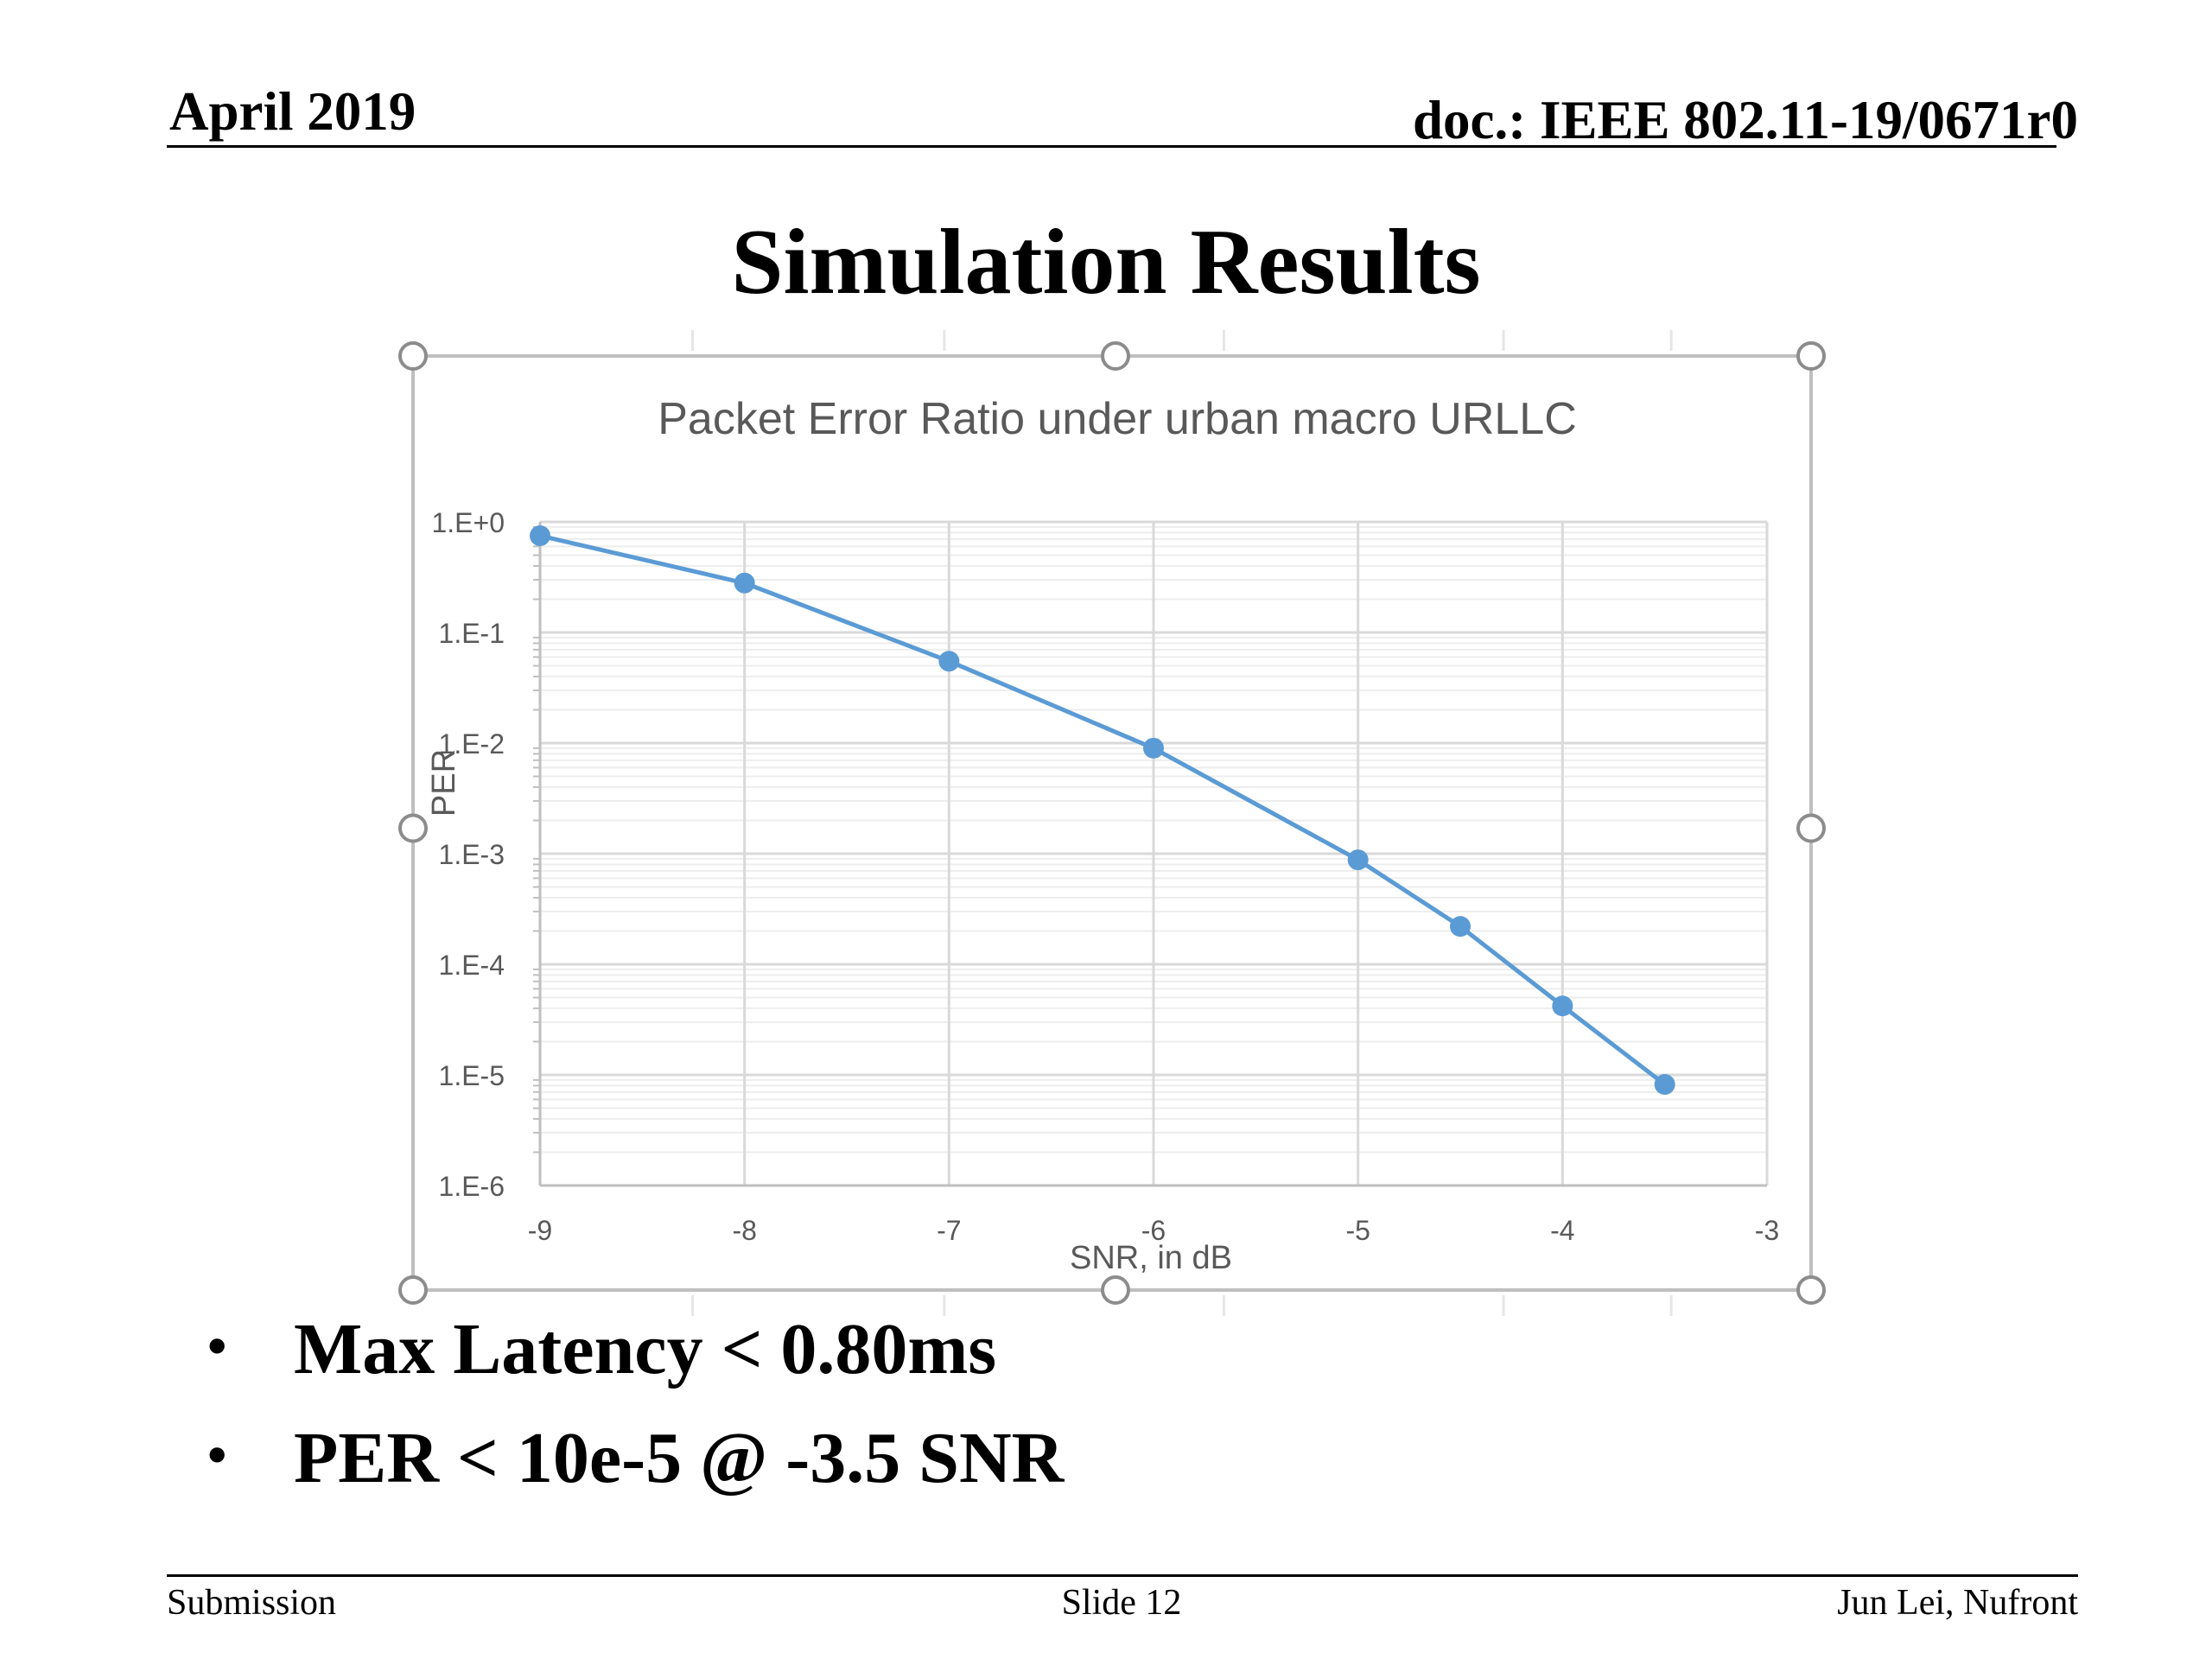 The height and width of the screenshot is (1659, 2212). Describe the element at coordinates (472, 965) in the screenshot. I see `y-tick-label: 1.E-4` at that location.